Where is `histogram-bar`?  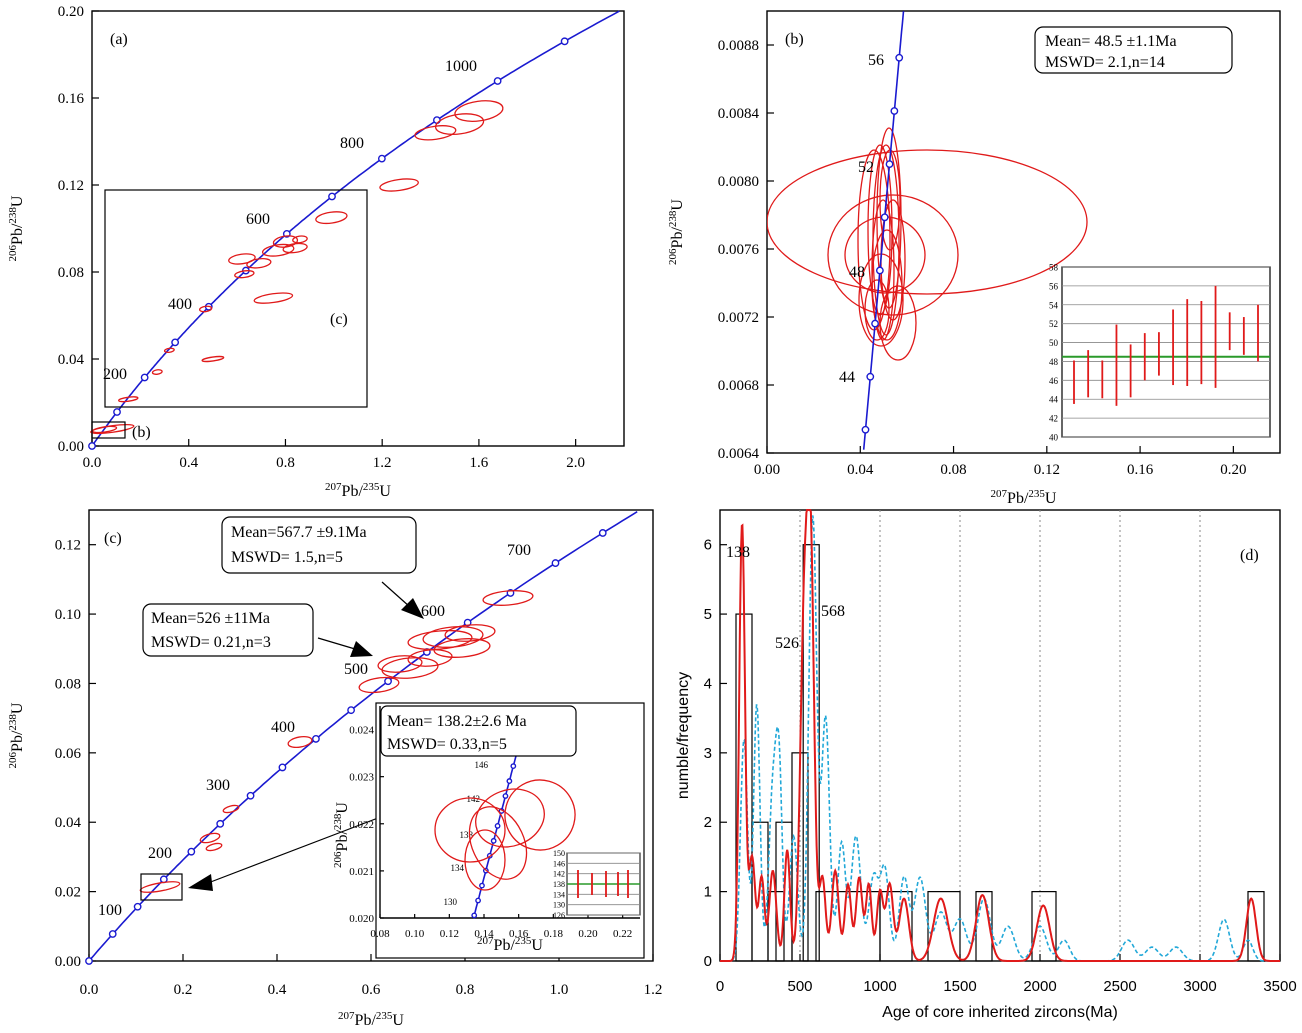 histogram-bar is located at coordinates (1256, 926).